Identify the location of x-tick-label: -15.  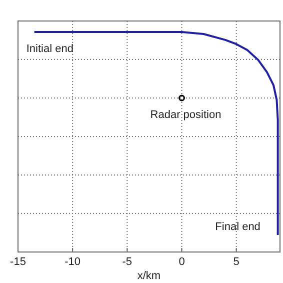
(18, 262).